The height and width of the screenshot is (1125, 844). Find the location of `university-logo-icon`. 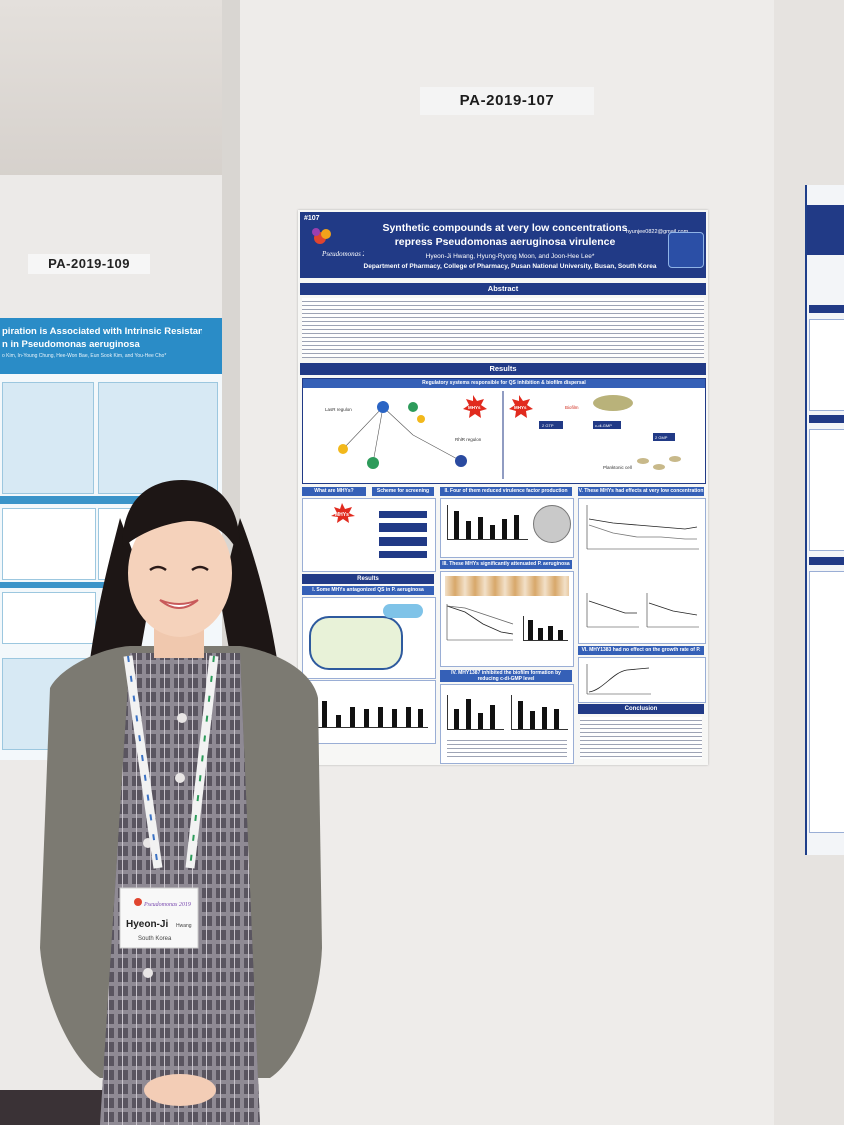

university-logo-icon is located at coordinates (686, 250).